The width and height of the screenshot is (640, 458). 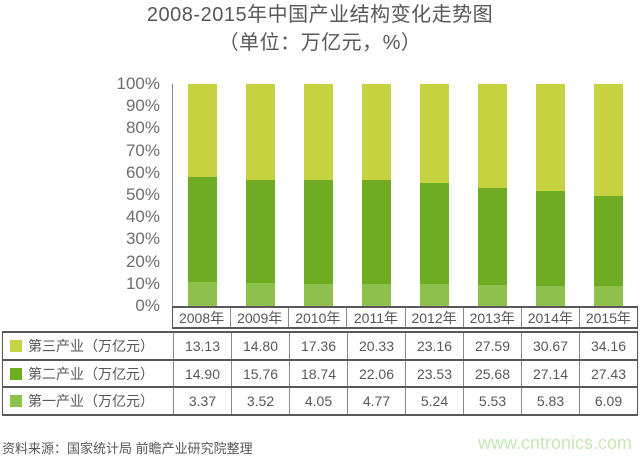 I want to click on value-cell: 25.68, so click(x=492, y=373).